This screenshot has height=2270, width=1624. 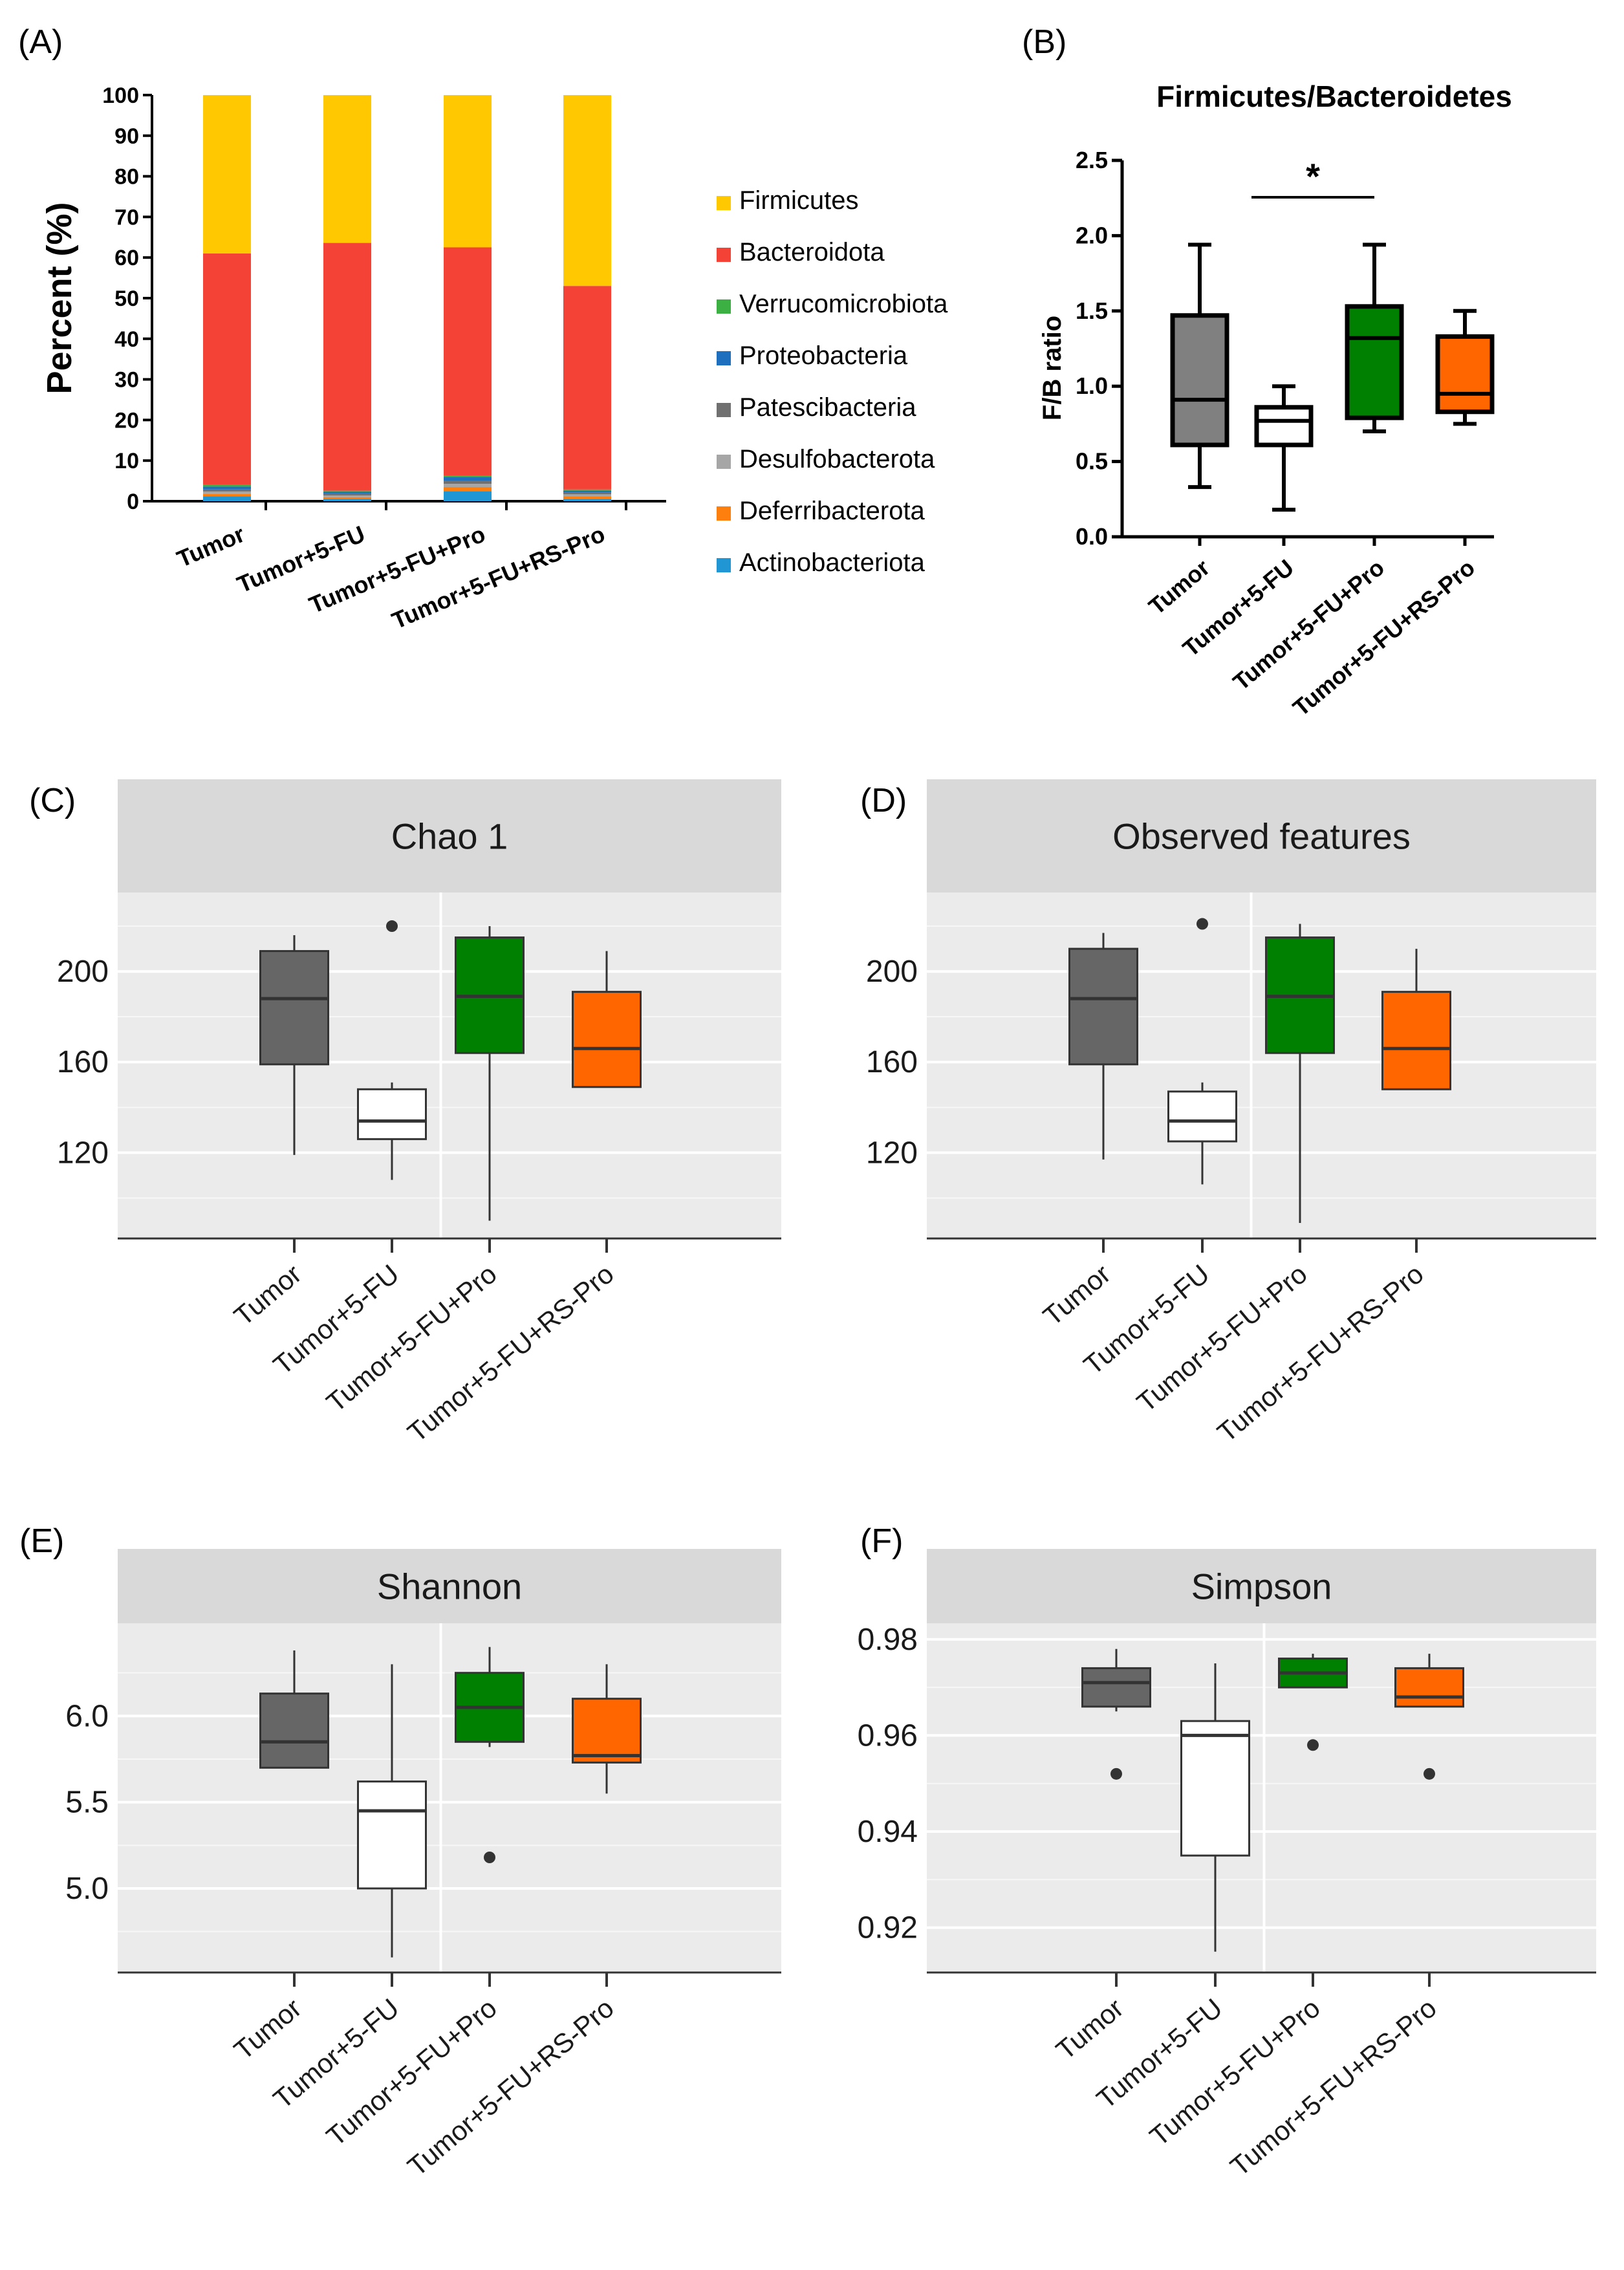 I want to click on significance-label: *, so click(x=1313, y=176).